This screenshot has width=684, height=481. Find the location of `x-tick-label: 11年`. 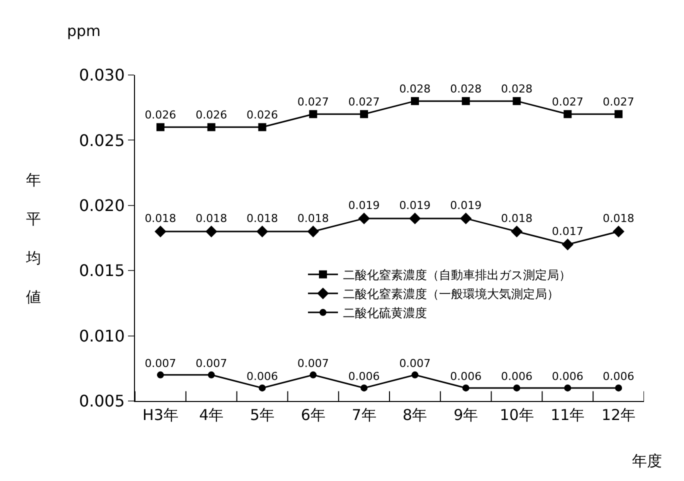

x-tick-label: 11年 is located at coordinates (567, 415).